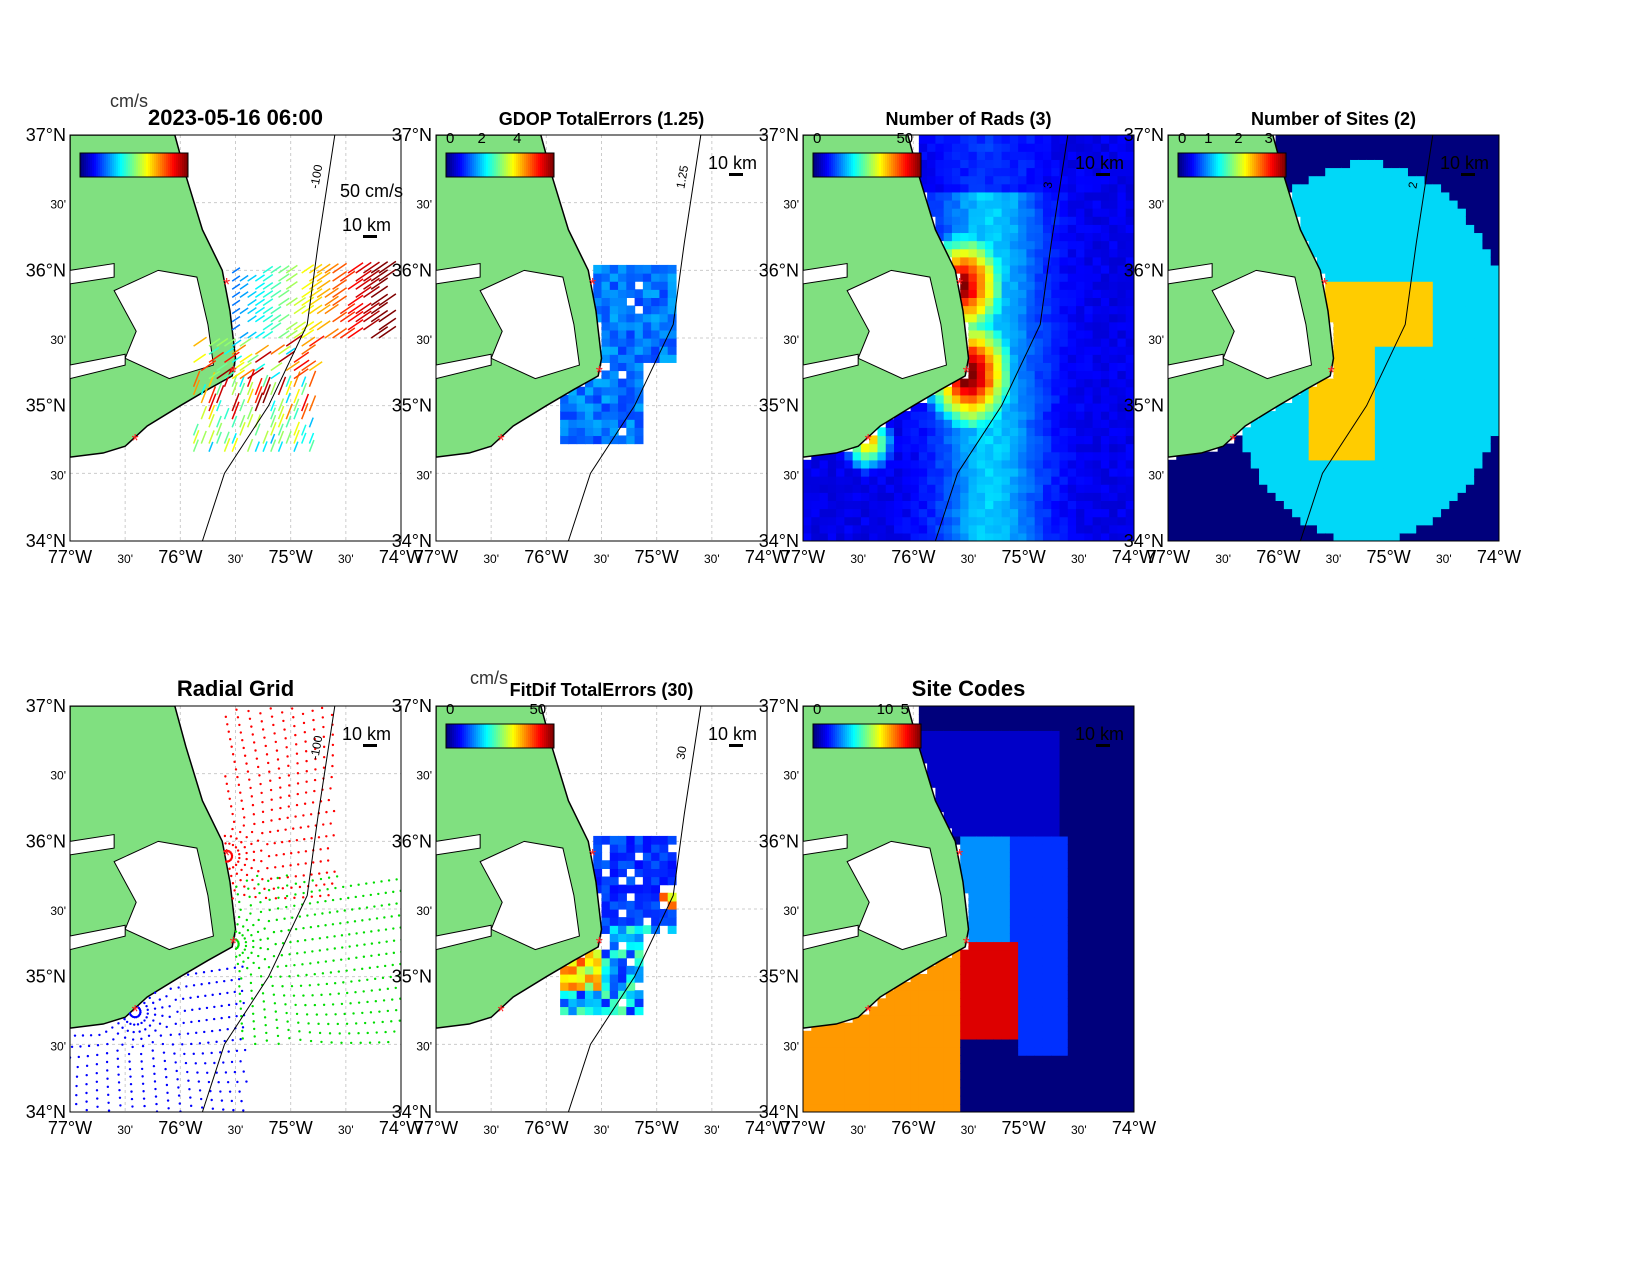 The image size is (1650, 1280). Describe the element at coordinates (1333, 119) in the screenshot. I see `panel-title: Number of Sites (2)` at that location.